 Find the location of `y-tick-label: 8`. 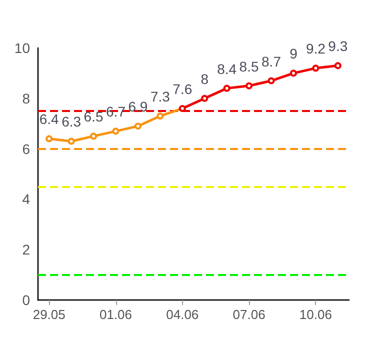

y-tick-label: 8 is located at coordinates (26, 98).